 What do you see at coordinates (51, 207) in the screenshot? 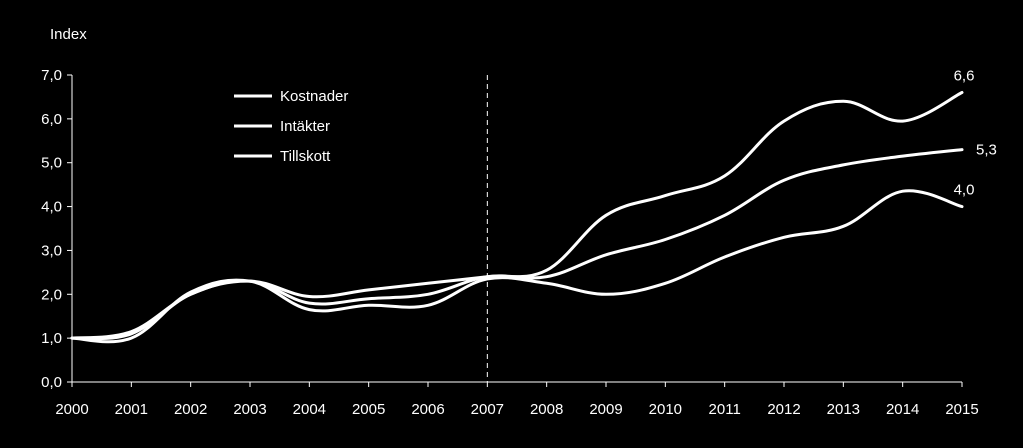
I see `y-tick-label: 4,0` at bounding box center [51, 207].